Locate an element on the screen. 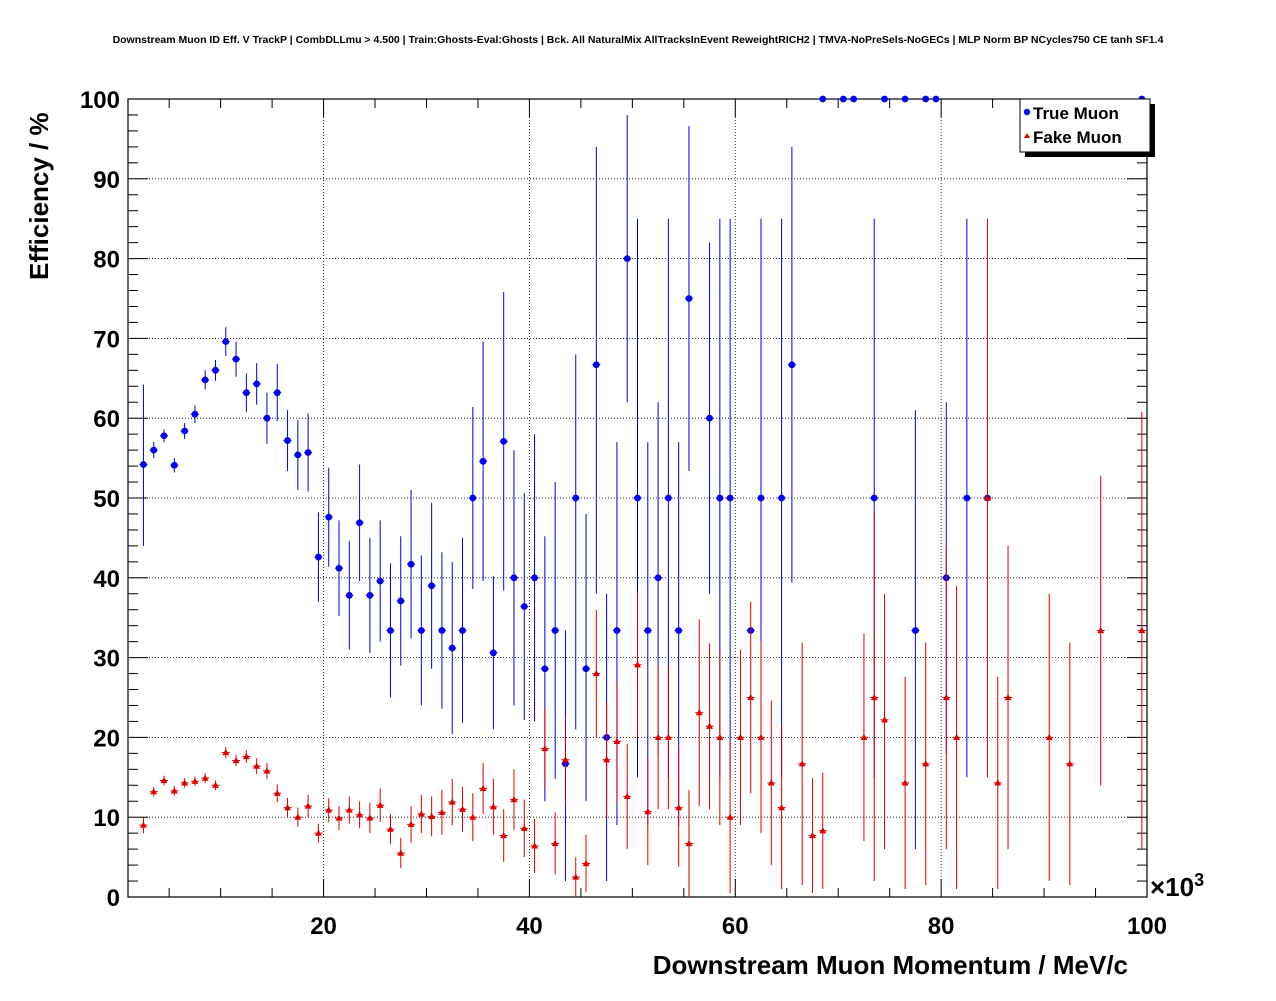  x-tick-label: 80 is located at coordinates (941, 926).